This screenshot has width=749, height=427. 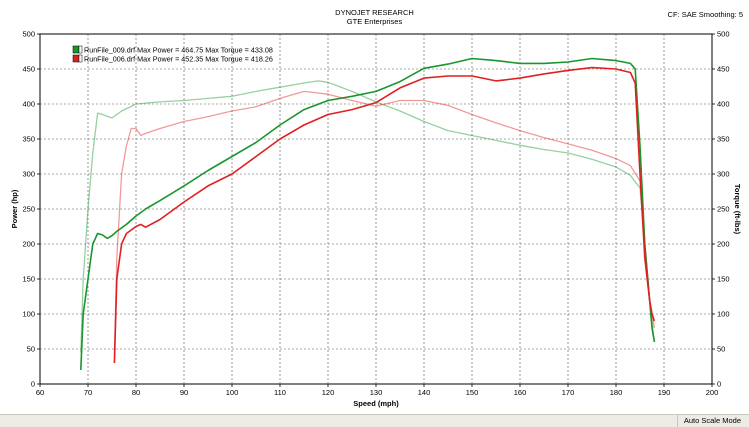 What do you see at coordinates (616, 392) in the screenshot?
I see `x-tick-label: 180` at bounding box center [616, 392].